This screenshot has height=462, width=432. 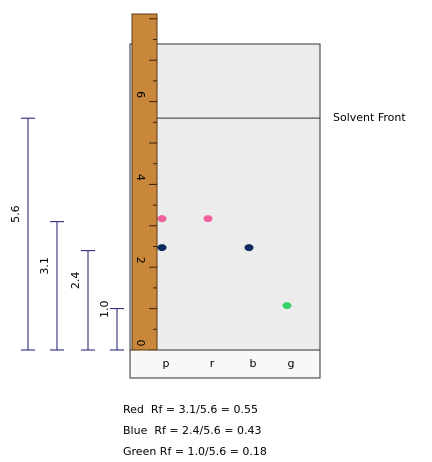 I want to click on lane-label: p, so click(x=166, y=363).